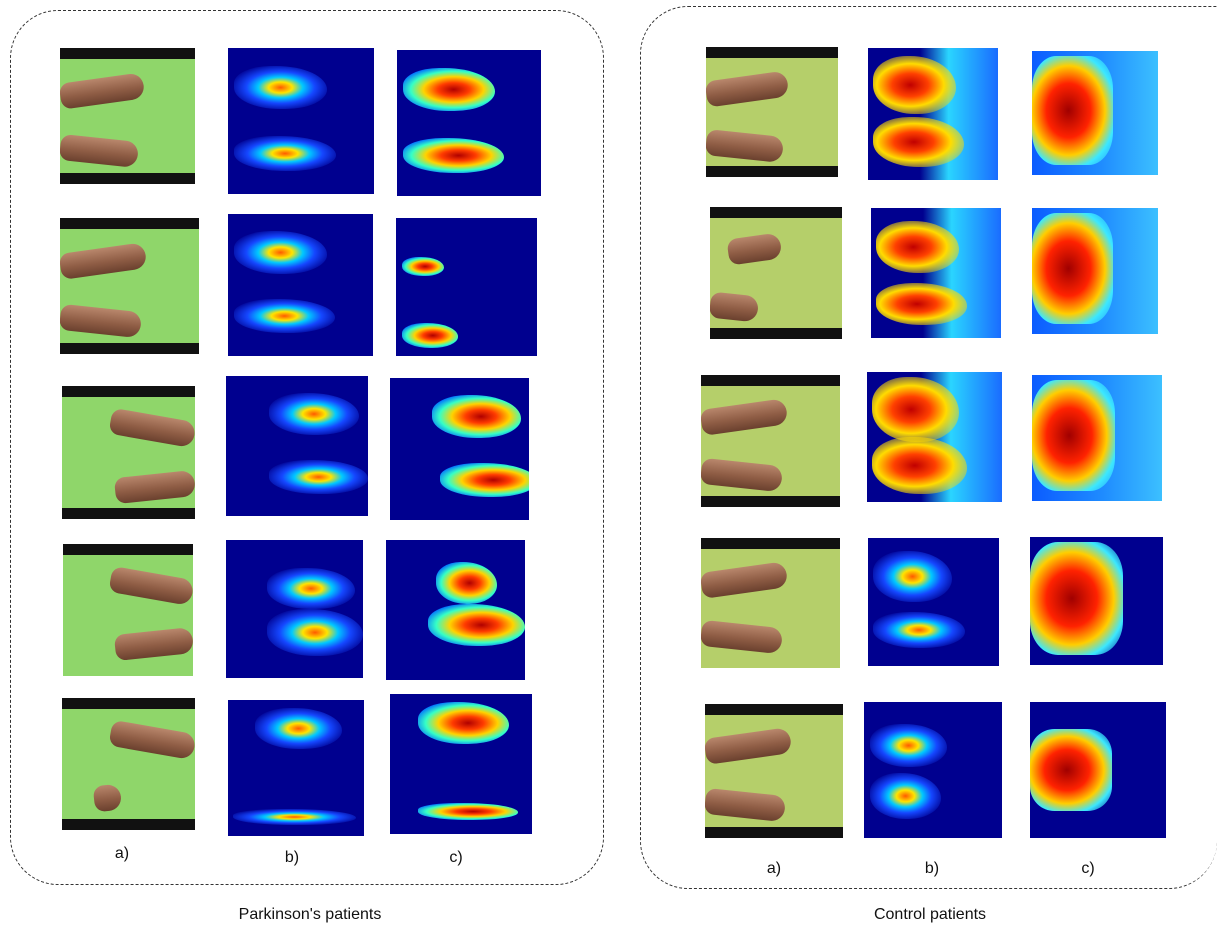 The width and height of the screenshot is (1217, 927). Describe the element at coordinates (1096, 601) in the screenshot. I see `control-row4-activation-map` at that location.